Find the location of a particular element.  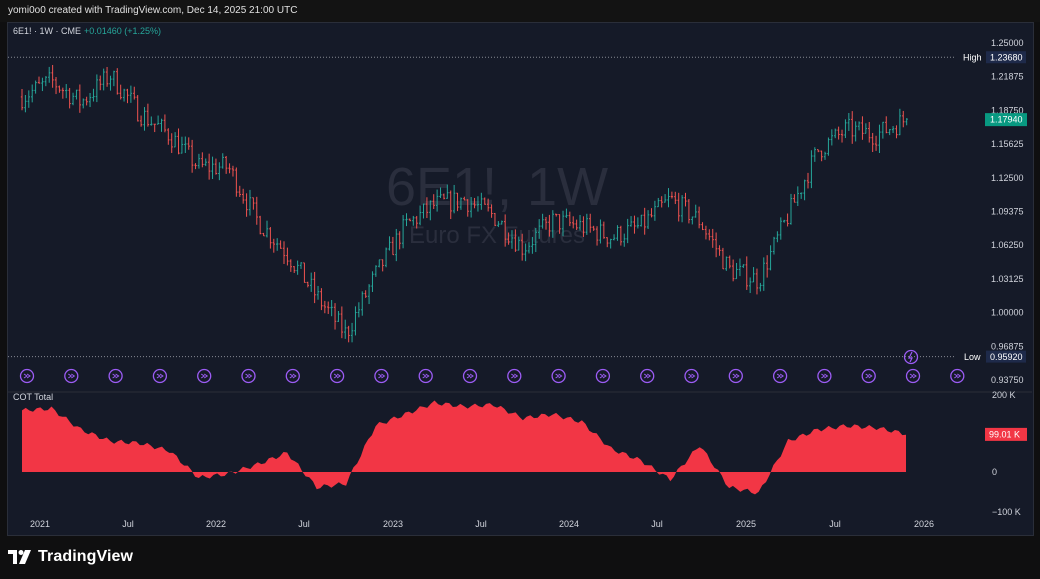

high-value: 1.23680 is located at coordinates (1006, 58).